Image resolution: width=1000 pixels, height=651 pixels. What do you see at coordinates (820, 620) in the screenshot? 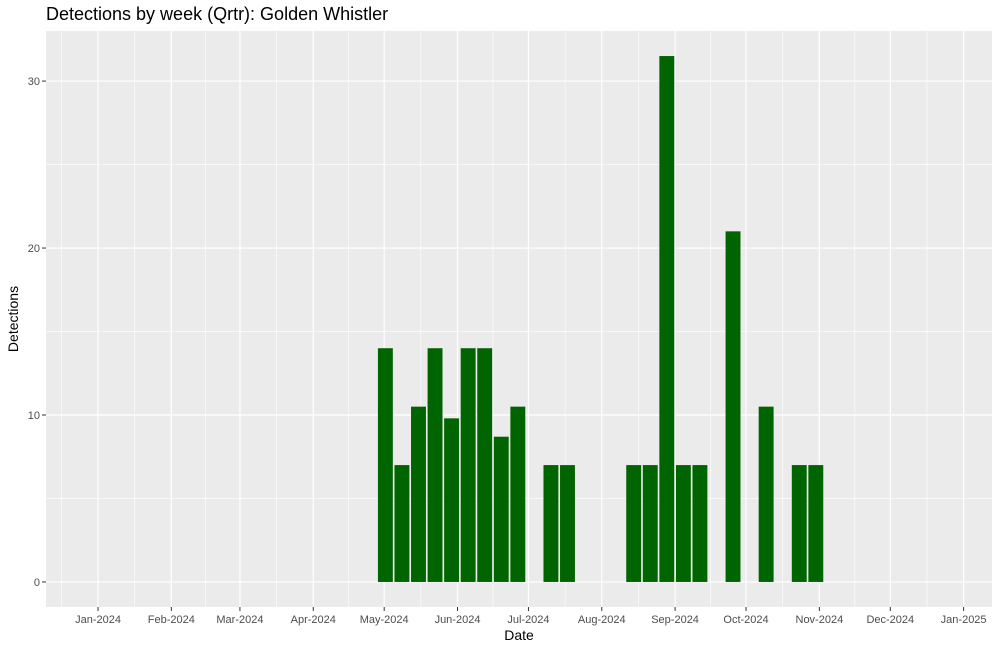
I see `x-tick-label: Nov-2024` at bounding box center [820, 620].